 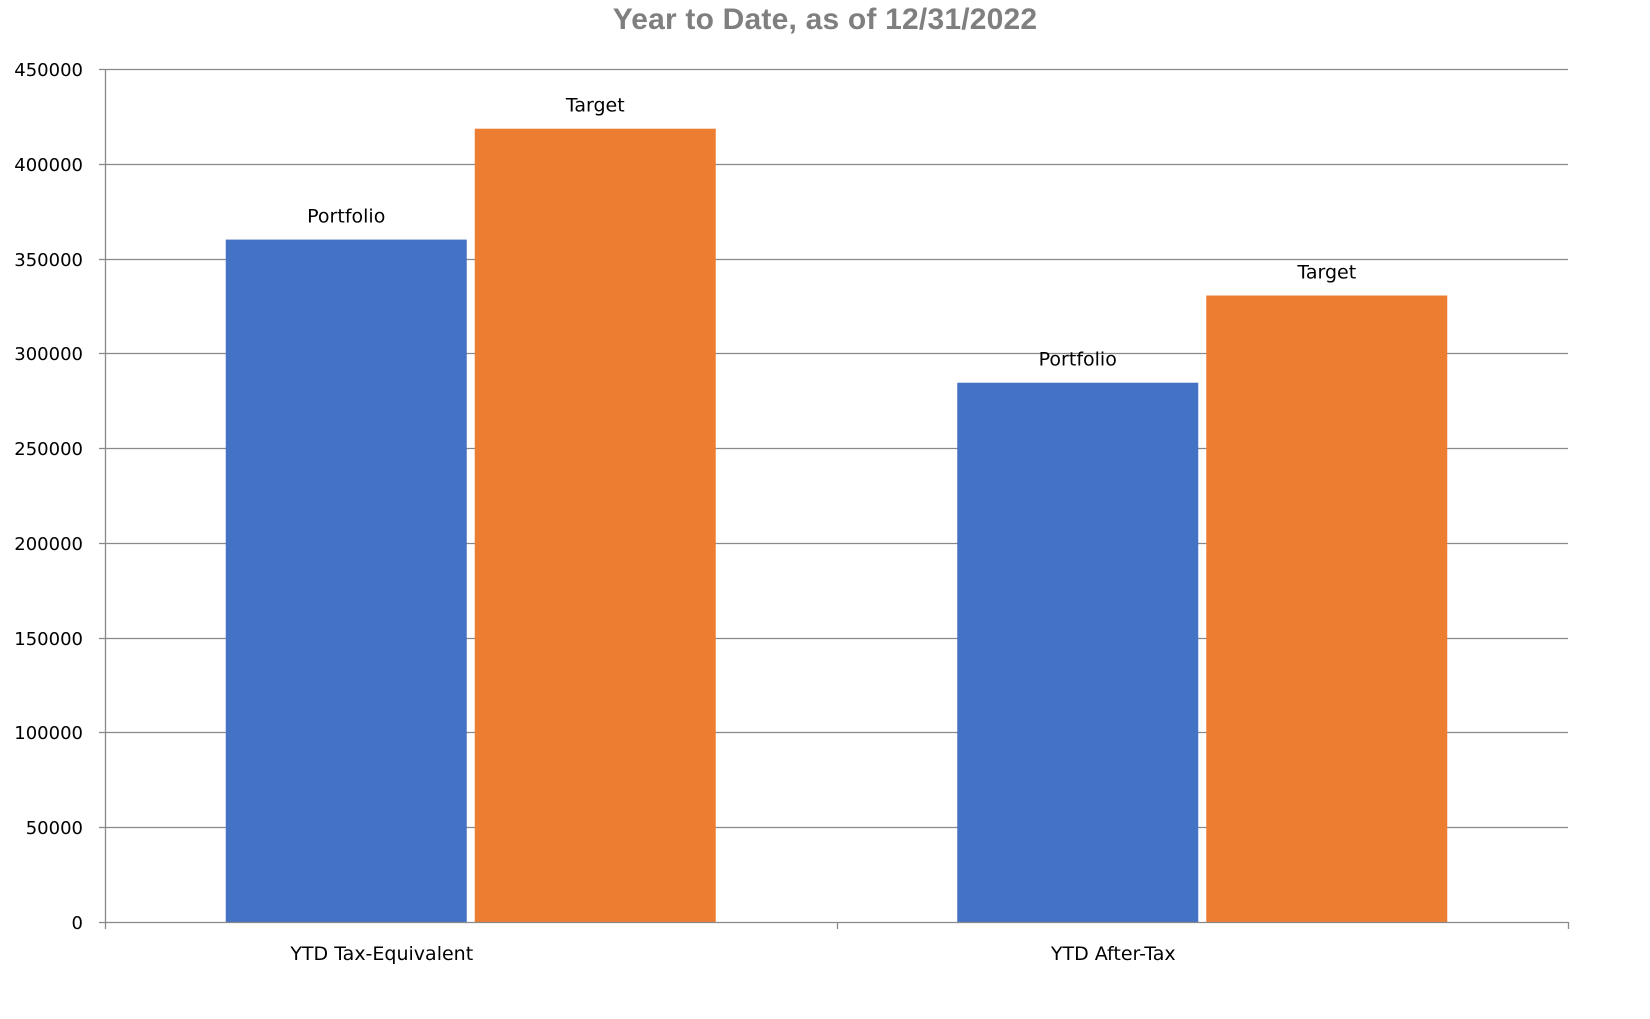 I want to click on x-category-label: YTD Tax-Equivalent, so click(x=381, y=954).